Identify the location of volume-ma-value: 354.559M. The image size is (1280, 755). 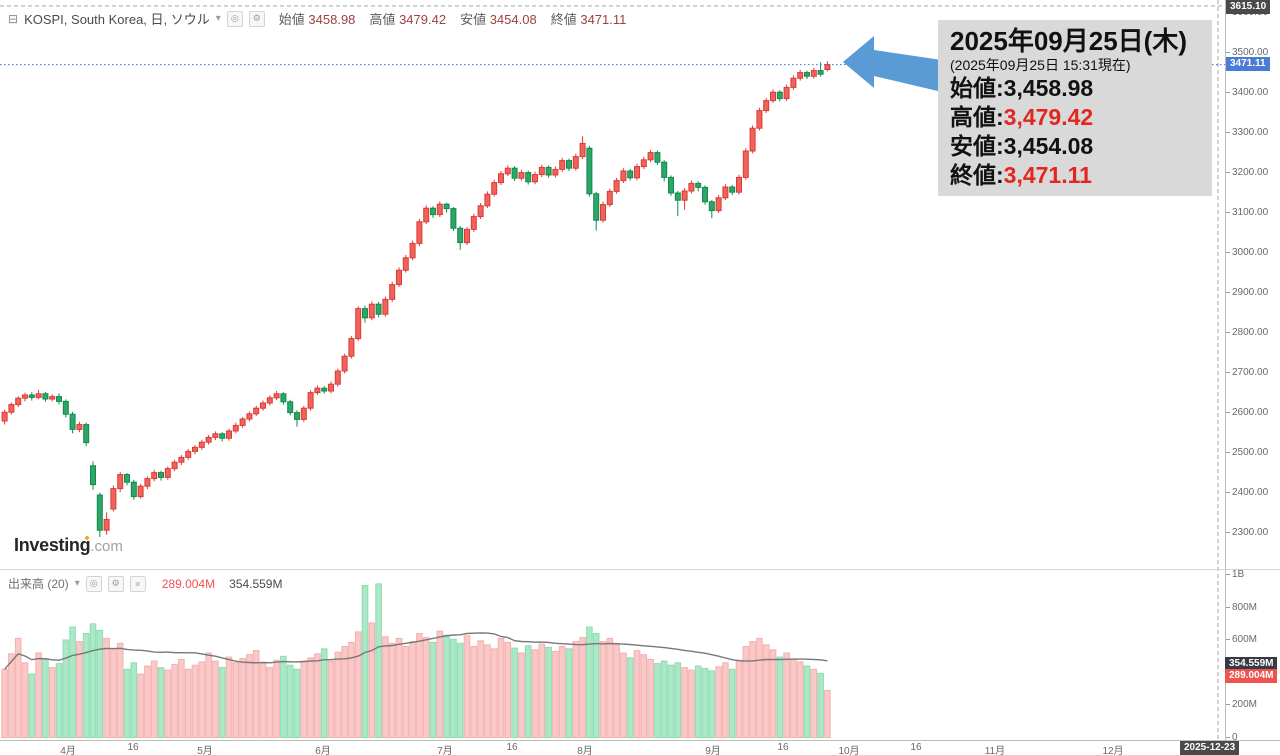
(256, 583).